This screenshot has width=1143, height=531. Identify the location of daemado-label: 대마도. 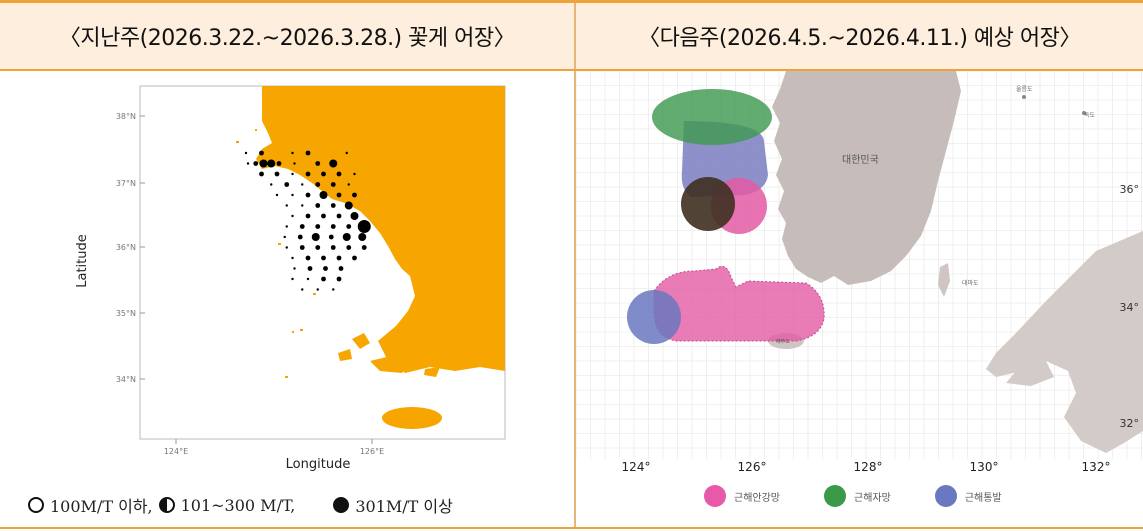
(970, 283).